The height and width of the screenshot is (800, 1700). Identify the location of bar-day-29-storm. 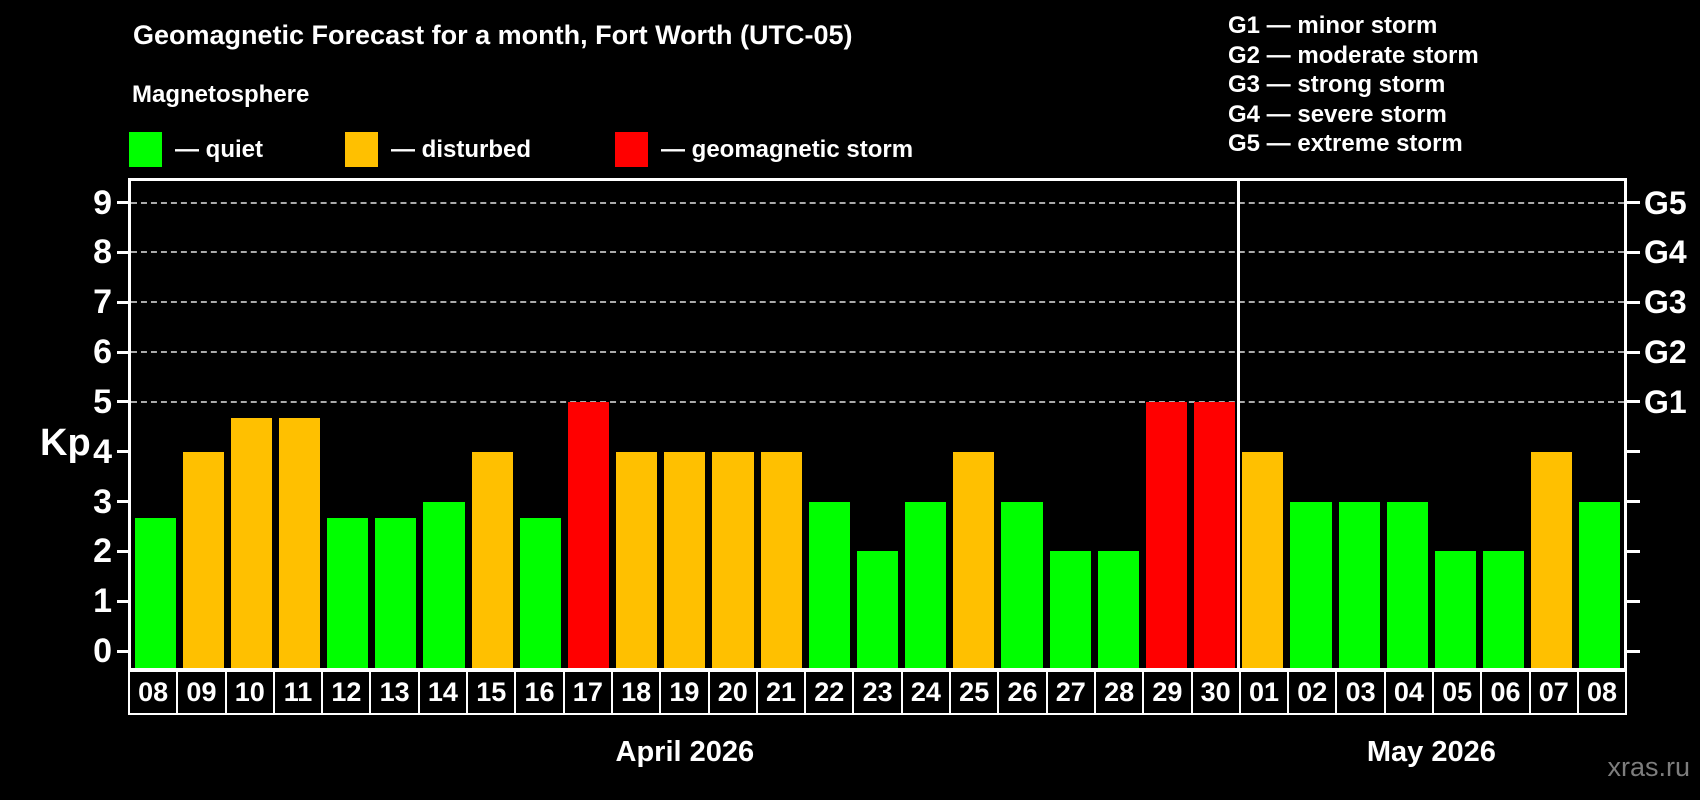
(1166, 534).